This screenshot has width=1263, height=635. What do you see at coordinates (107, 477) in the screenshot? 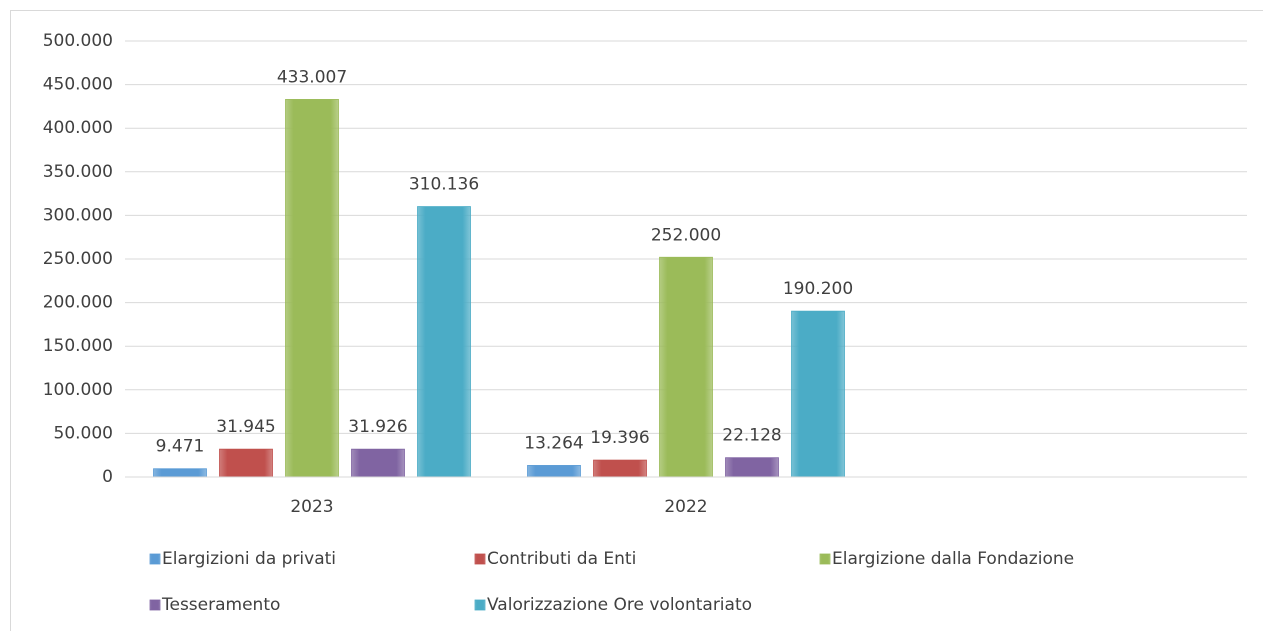
I see `y-tick-label: 0` at bounding box center [107, 477].